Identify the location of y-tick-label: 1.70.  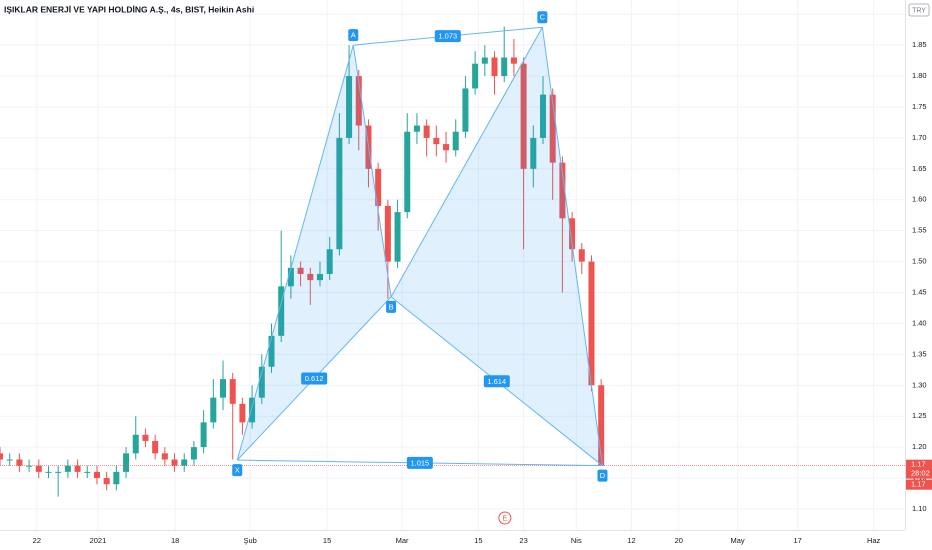
(919, 137).